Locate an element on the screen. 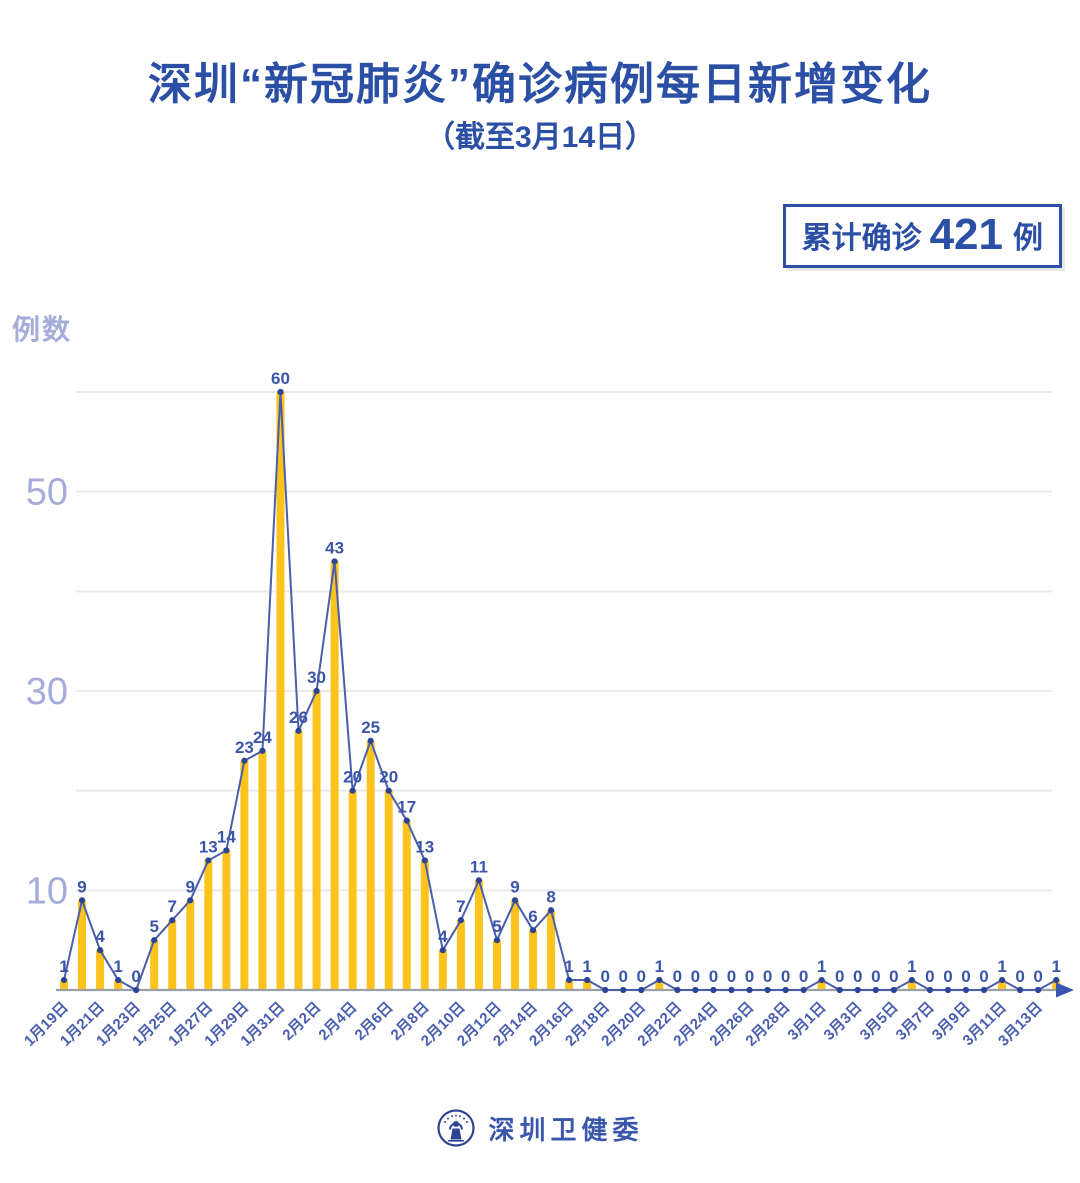  footer: 深圳卫健委 is located at coordinates (540, 1128).